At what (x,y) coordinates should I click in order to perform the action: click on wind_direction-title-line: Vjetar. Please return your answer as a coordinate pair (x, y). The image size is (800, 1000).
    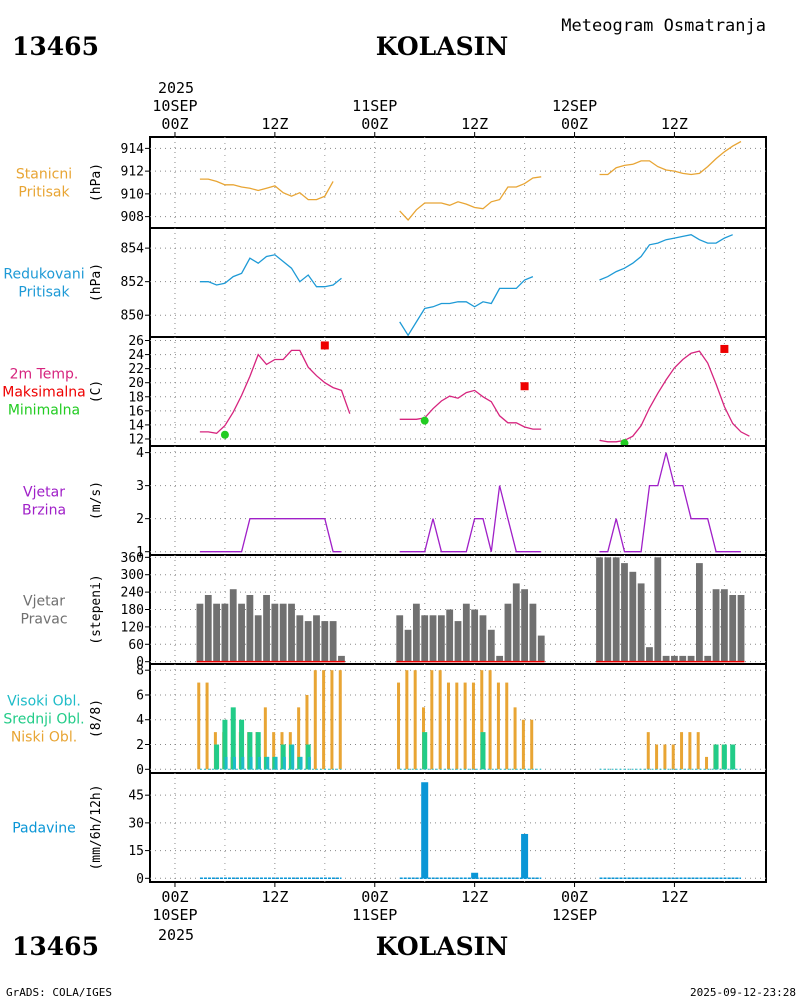
    Looking at the image, I should click on (44, 602).